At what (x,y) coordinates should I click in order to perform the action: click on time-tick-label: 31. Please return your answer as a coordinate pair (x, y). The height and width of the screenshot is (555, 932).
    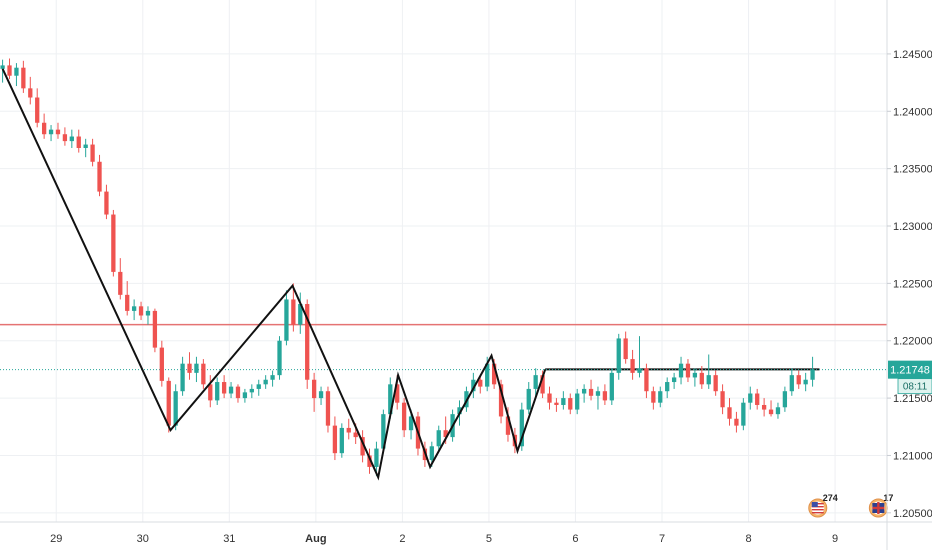
    Looking at the image, I should click on (229, 539).